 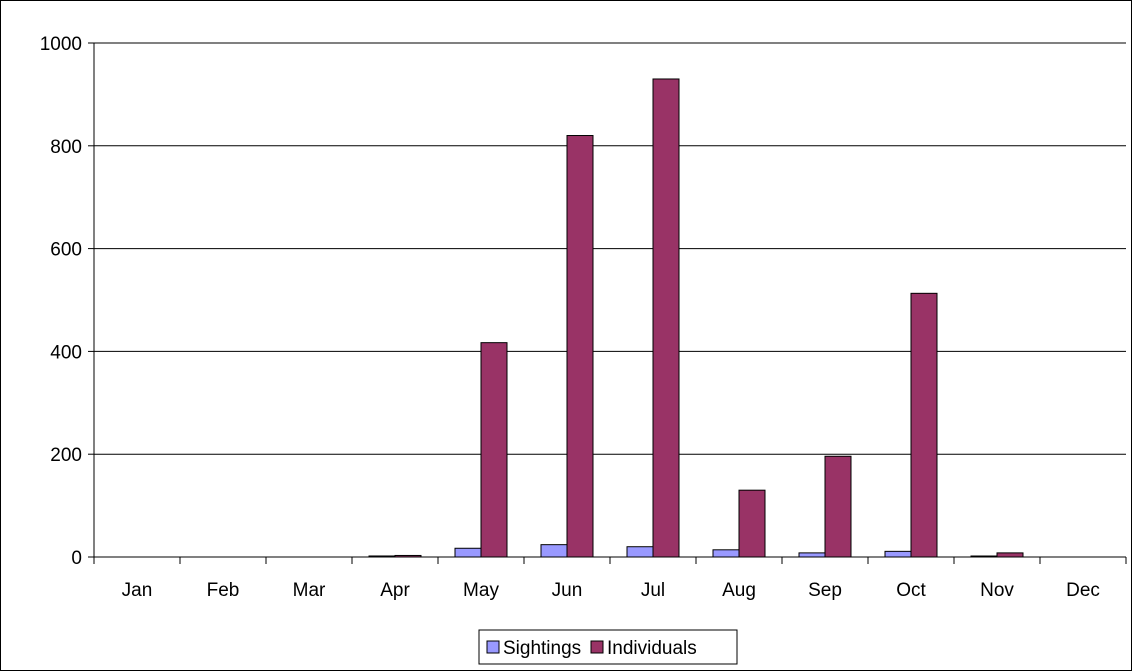 What do you see at coordinates (812, 555) in the screenshot?
I see `bar-sightings-sep` at bounding box center [812, 555].